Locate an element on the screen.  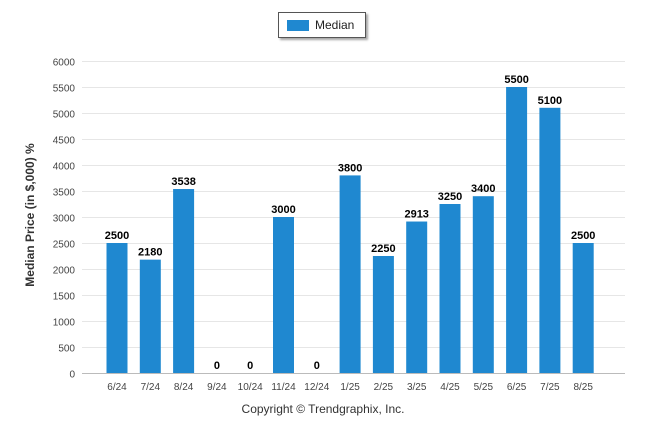
y-tick-label: 5000 is located at coordinates (64, 115).